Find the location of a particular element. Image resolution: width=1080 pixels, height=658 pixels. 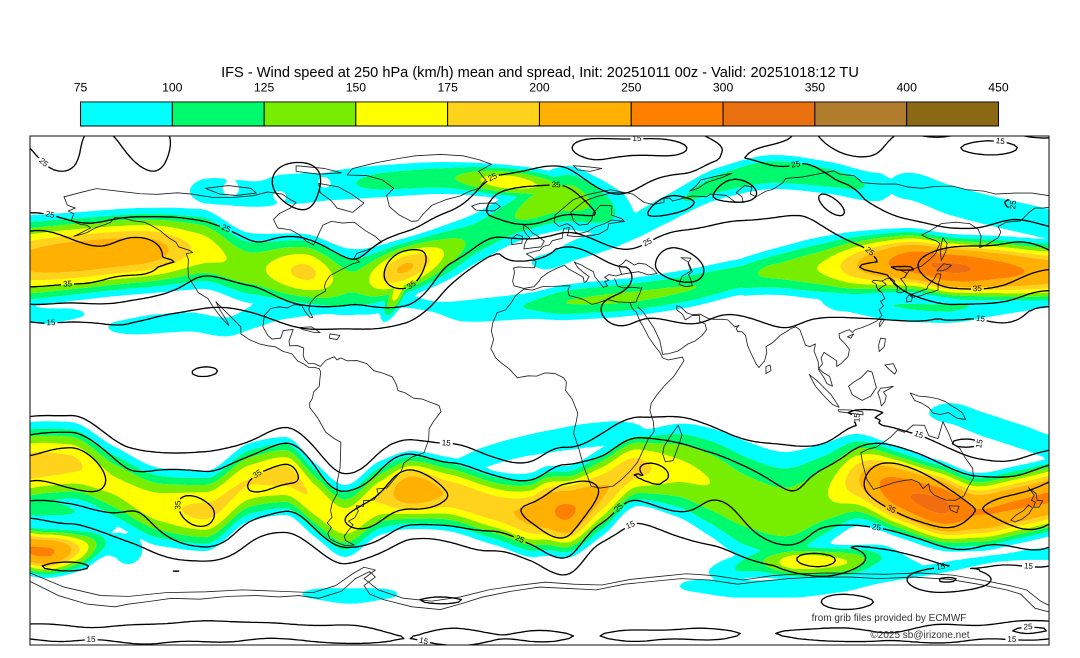

svg-text: 300 is located at coordinates (723, 87).